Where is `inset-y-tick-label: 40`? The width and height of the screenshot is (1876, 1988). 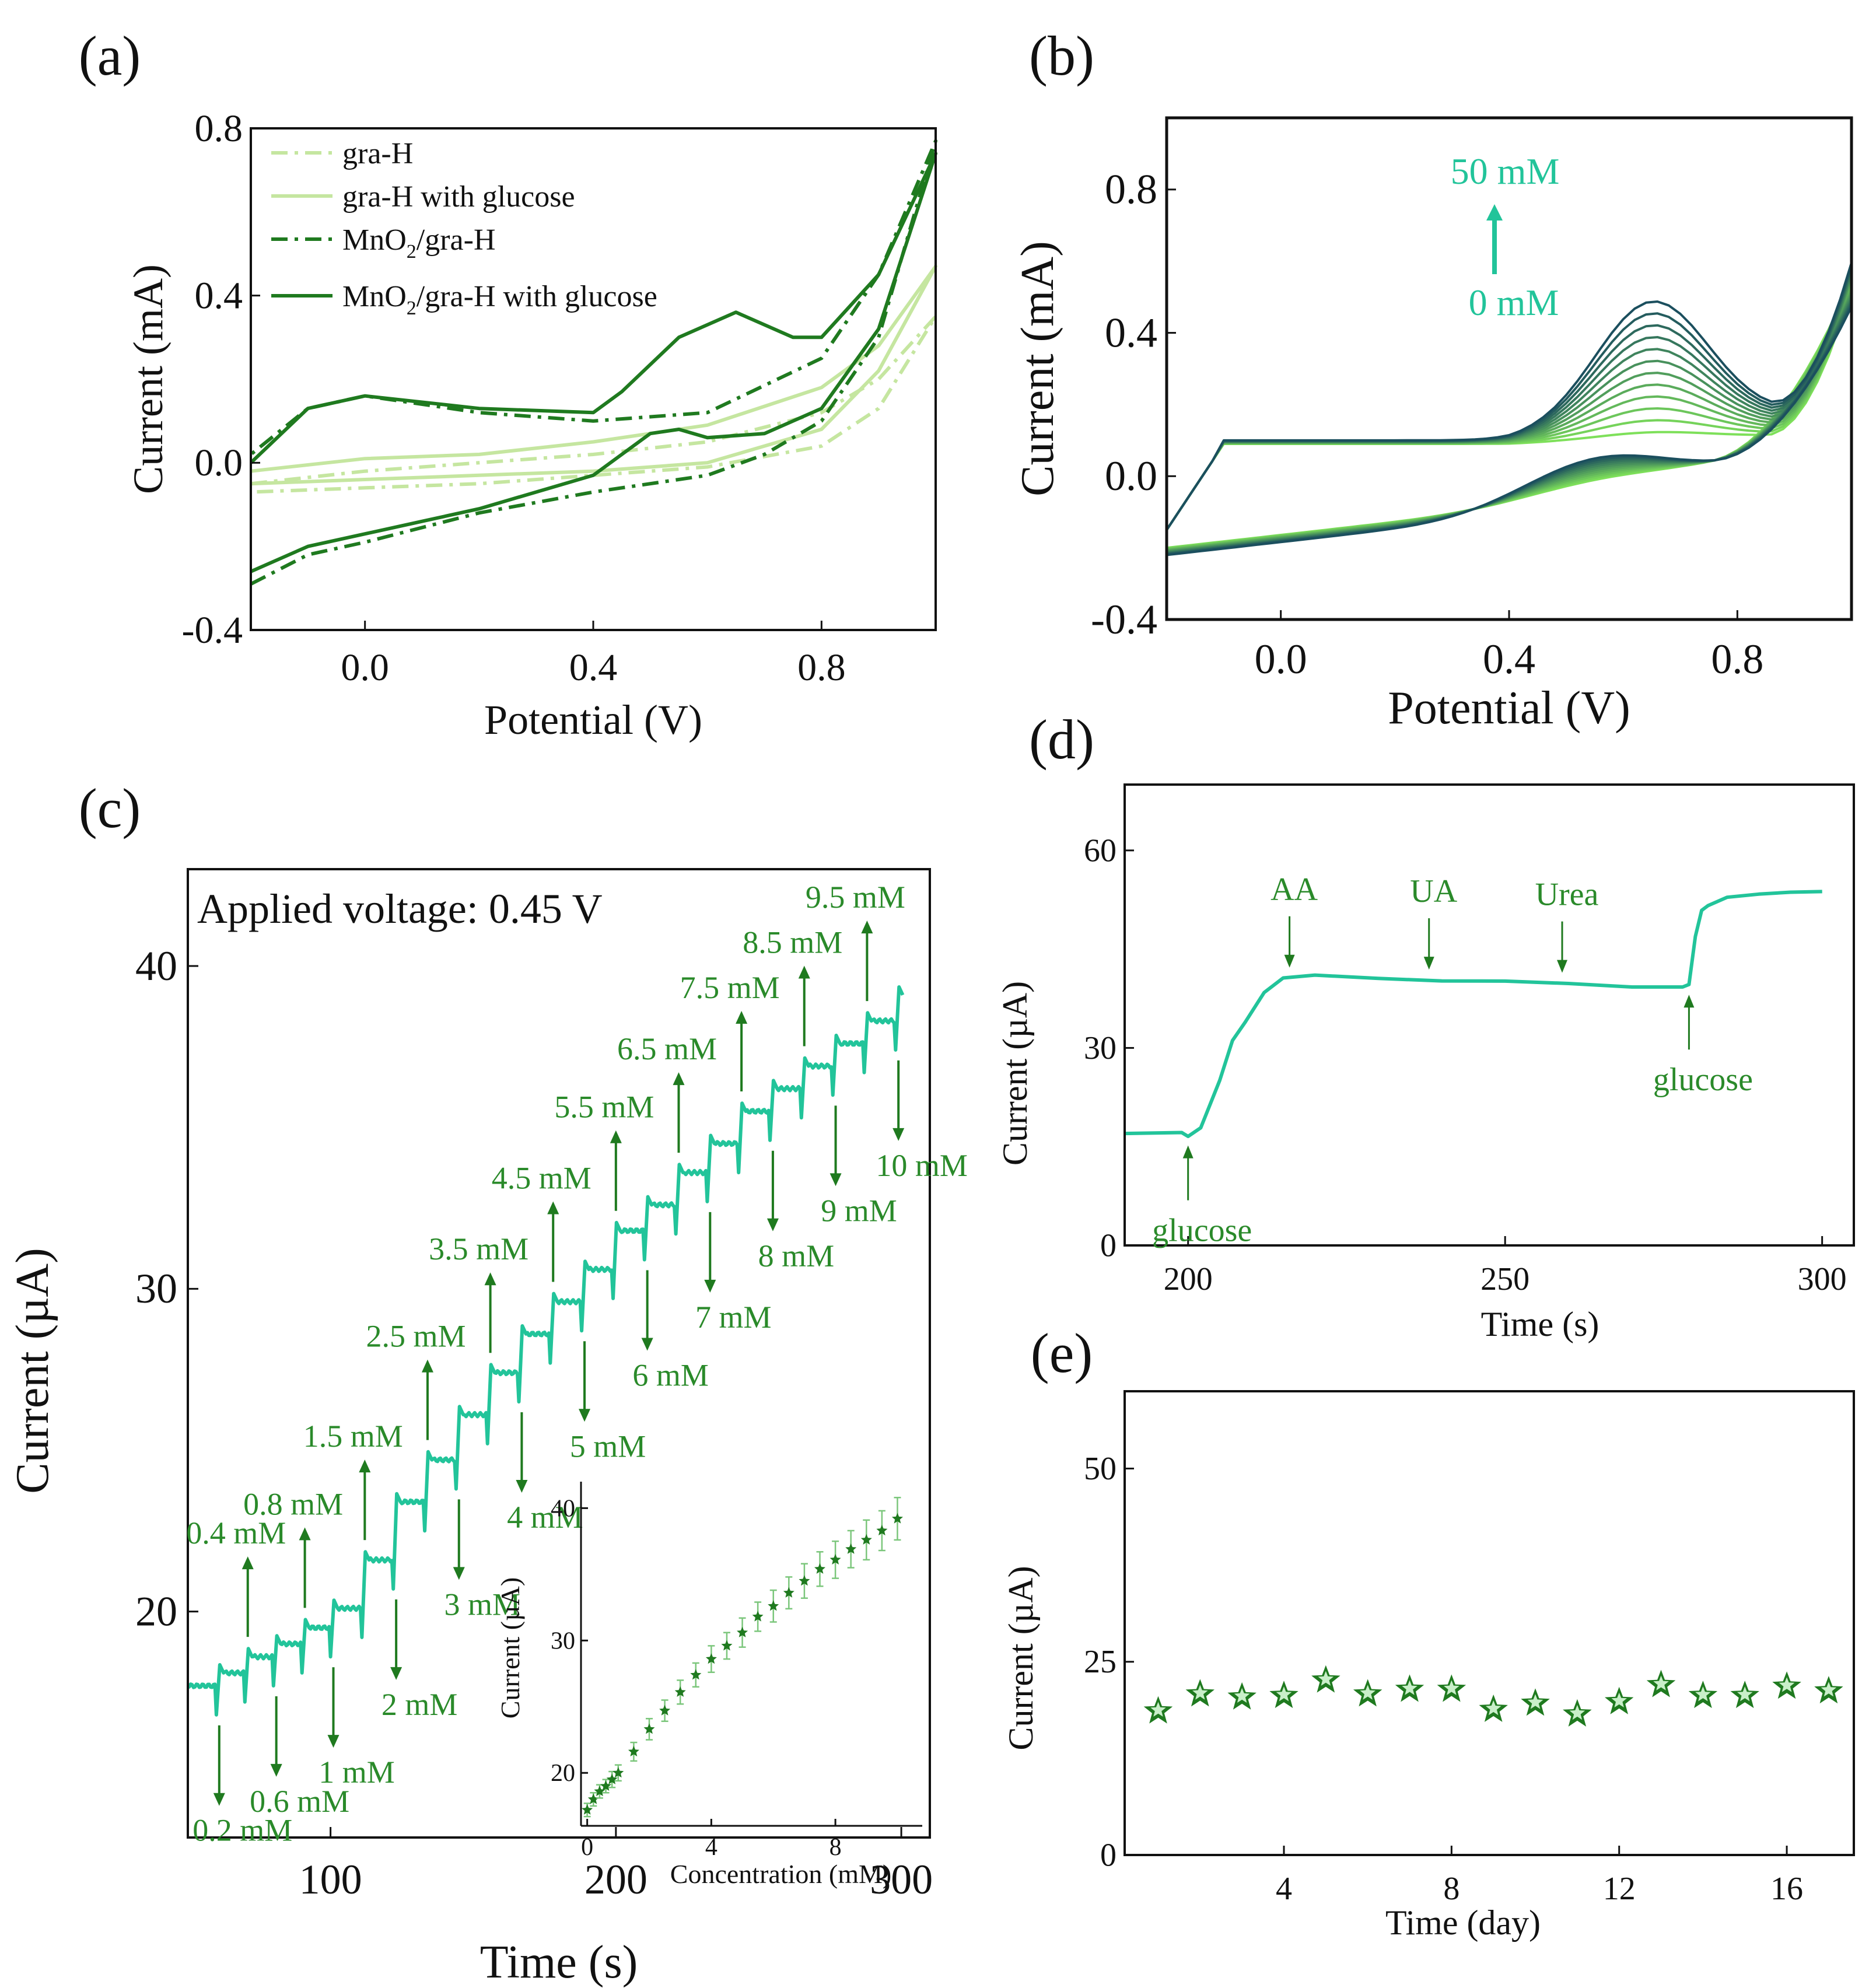 inset-y-tick-label: 40 is located at coordinates (563, 1508).